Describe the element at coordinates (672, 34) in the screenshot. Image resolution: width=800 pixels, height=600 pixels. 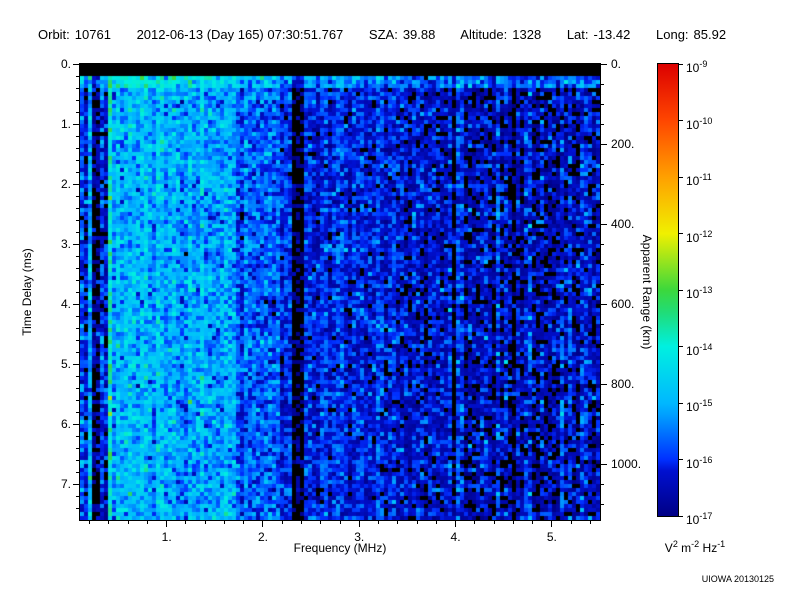
I see `long-label: Long:` at that location.